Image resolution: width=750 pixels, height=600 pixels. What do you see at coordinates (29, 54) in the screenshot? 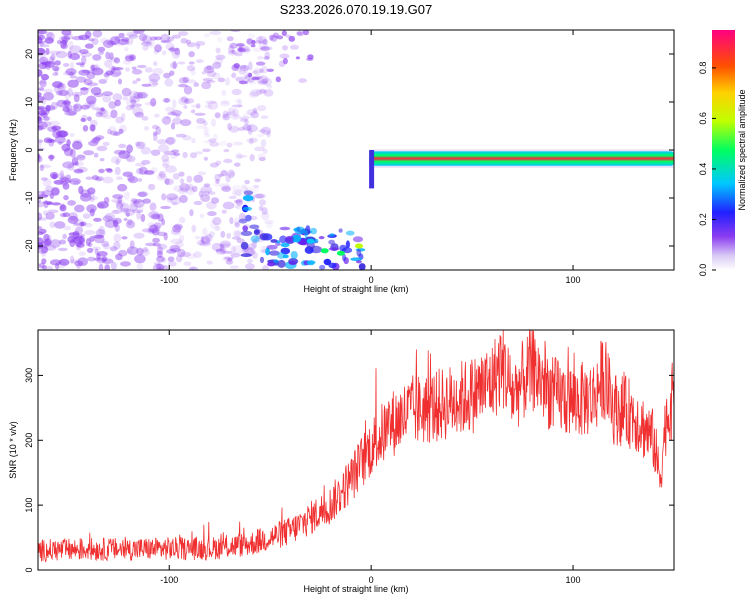
I see `y-tick-label: 20` at bounding box center [29, 54].